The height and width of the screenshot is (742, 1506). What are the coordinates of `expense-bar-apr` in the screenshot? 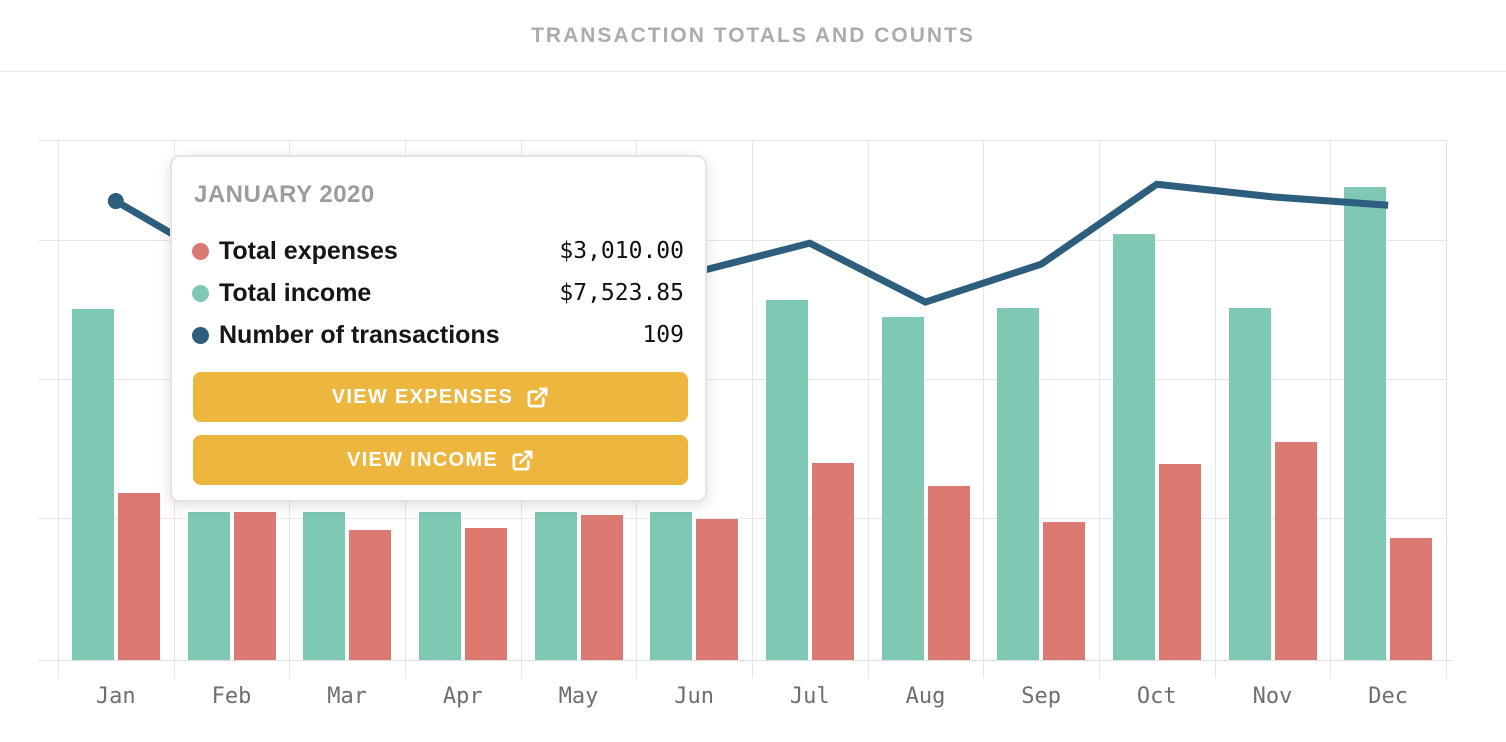 It's located at (486, 594).